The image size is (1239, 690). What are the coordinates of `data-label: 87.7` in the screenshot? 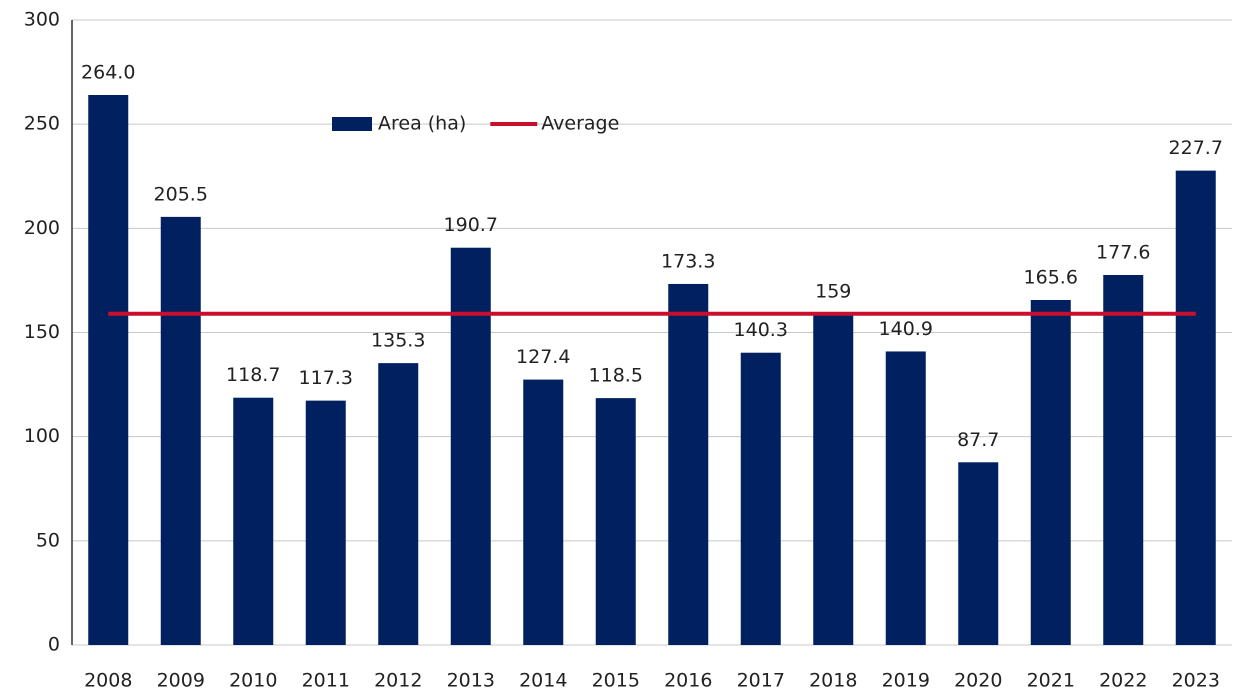 It's located at (978, 440).